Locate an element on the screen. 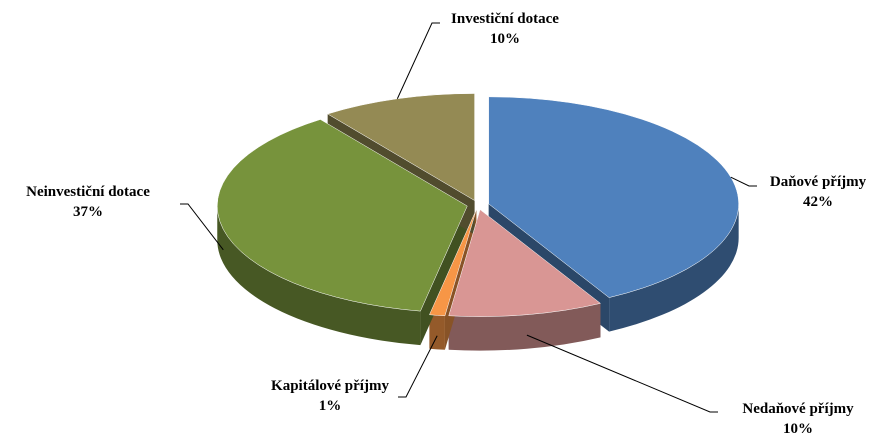 This screenshot has width=879, height=443. data-label-name: Neinvestiční dotace is located at coordinates (88, 192).